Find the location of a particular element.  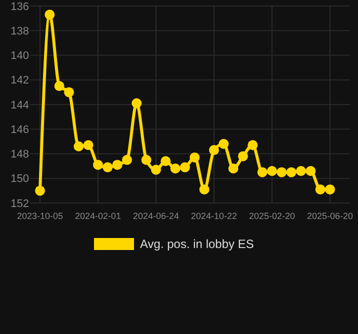

y-tick-label: 142 is located at coordinates (19, 80).